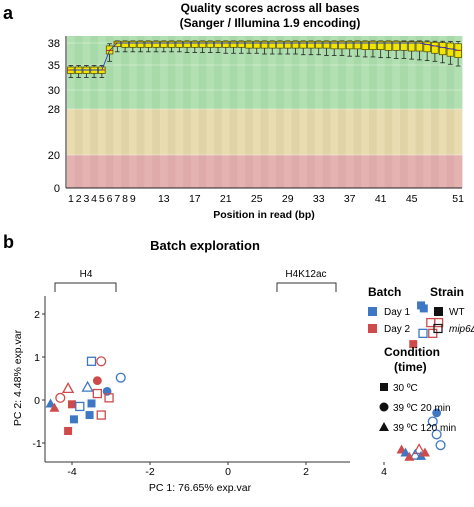 The width and height of the screenshot is (474, 507). Describe the element at coordinates (257, 199) in the screenshot. I see `a-xtick-label: 25` at that location.